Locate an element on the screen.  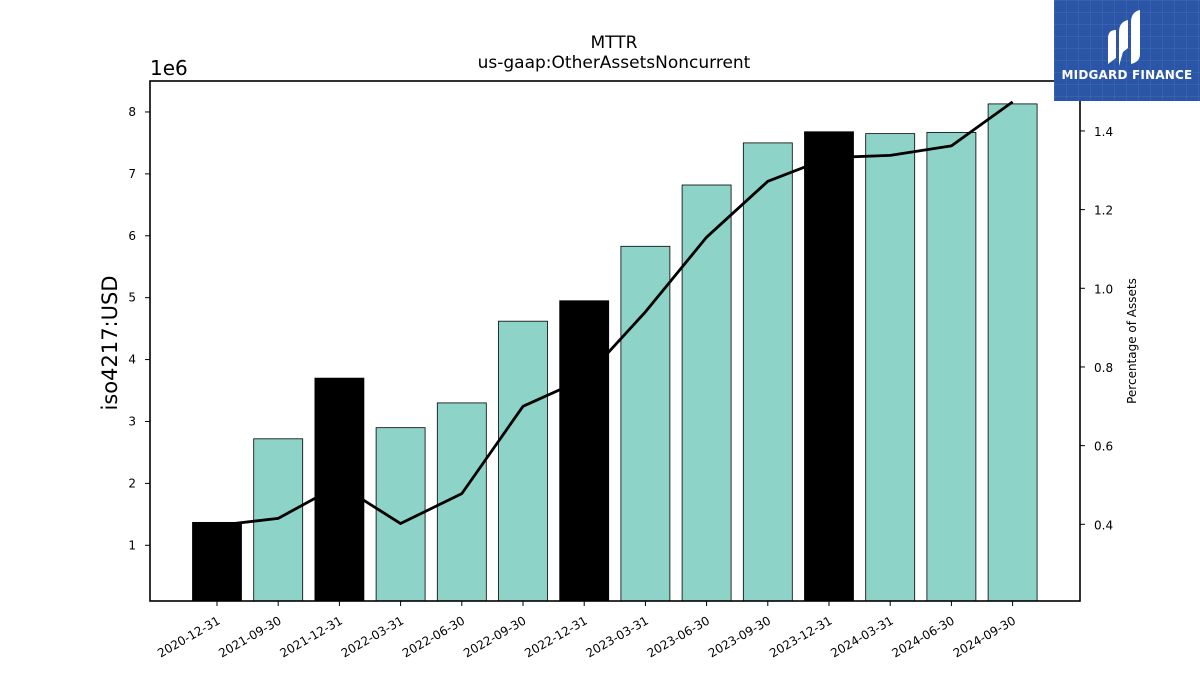
y2-tick-label: 1.0 is located at coordinates (1103, 289).